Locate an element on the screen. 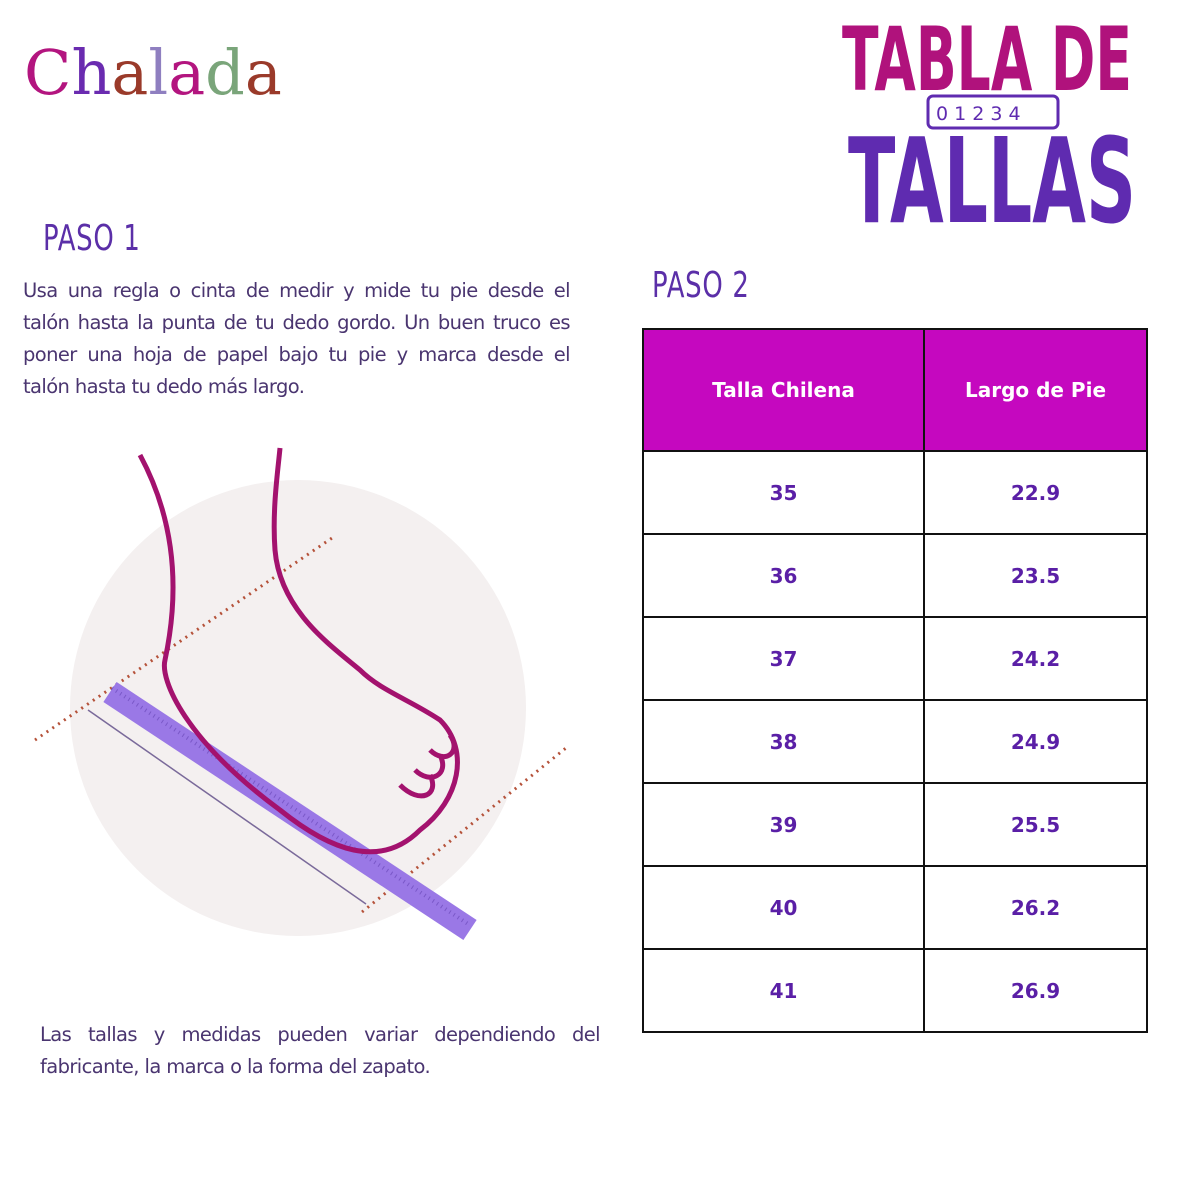  ruler-icon: 0 1 2 3 4 is located at coordinates (993, 112).